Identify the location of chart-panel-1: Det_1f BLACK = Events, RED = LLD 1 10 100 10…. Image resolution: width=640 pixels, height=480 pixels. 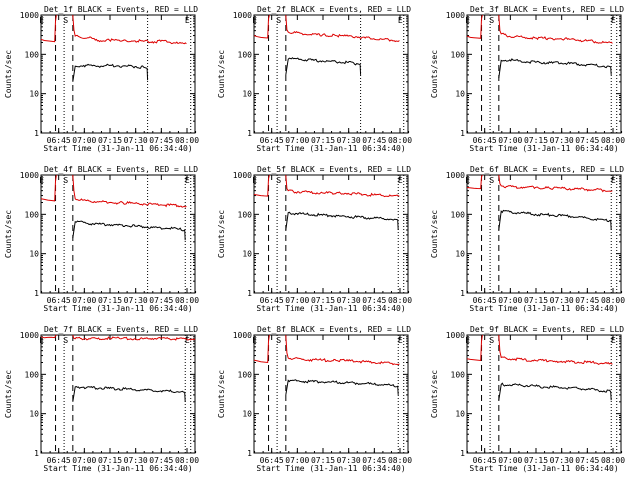
(101, 79).